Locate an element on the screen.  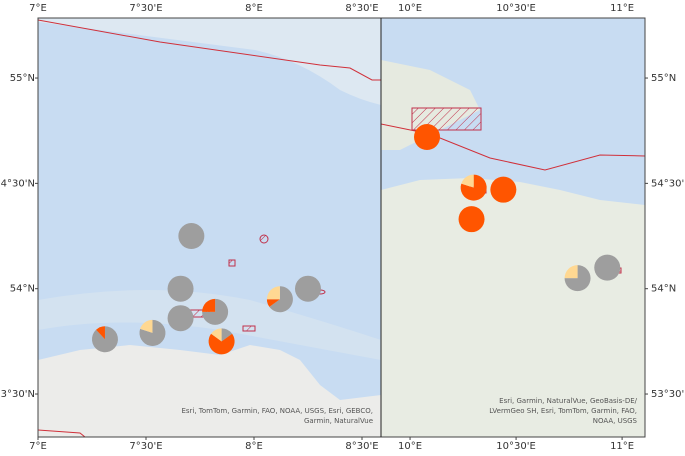
attribution: LVermGeo SH, Esri, TomTom, Garmin, FAO, is located at coordinates (563, 411).